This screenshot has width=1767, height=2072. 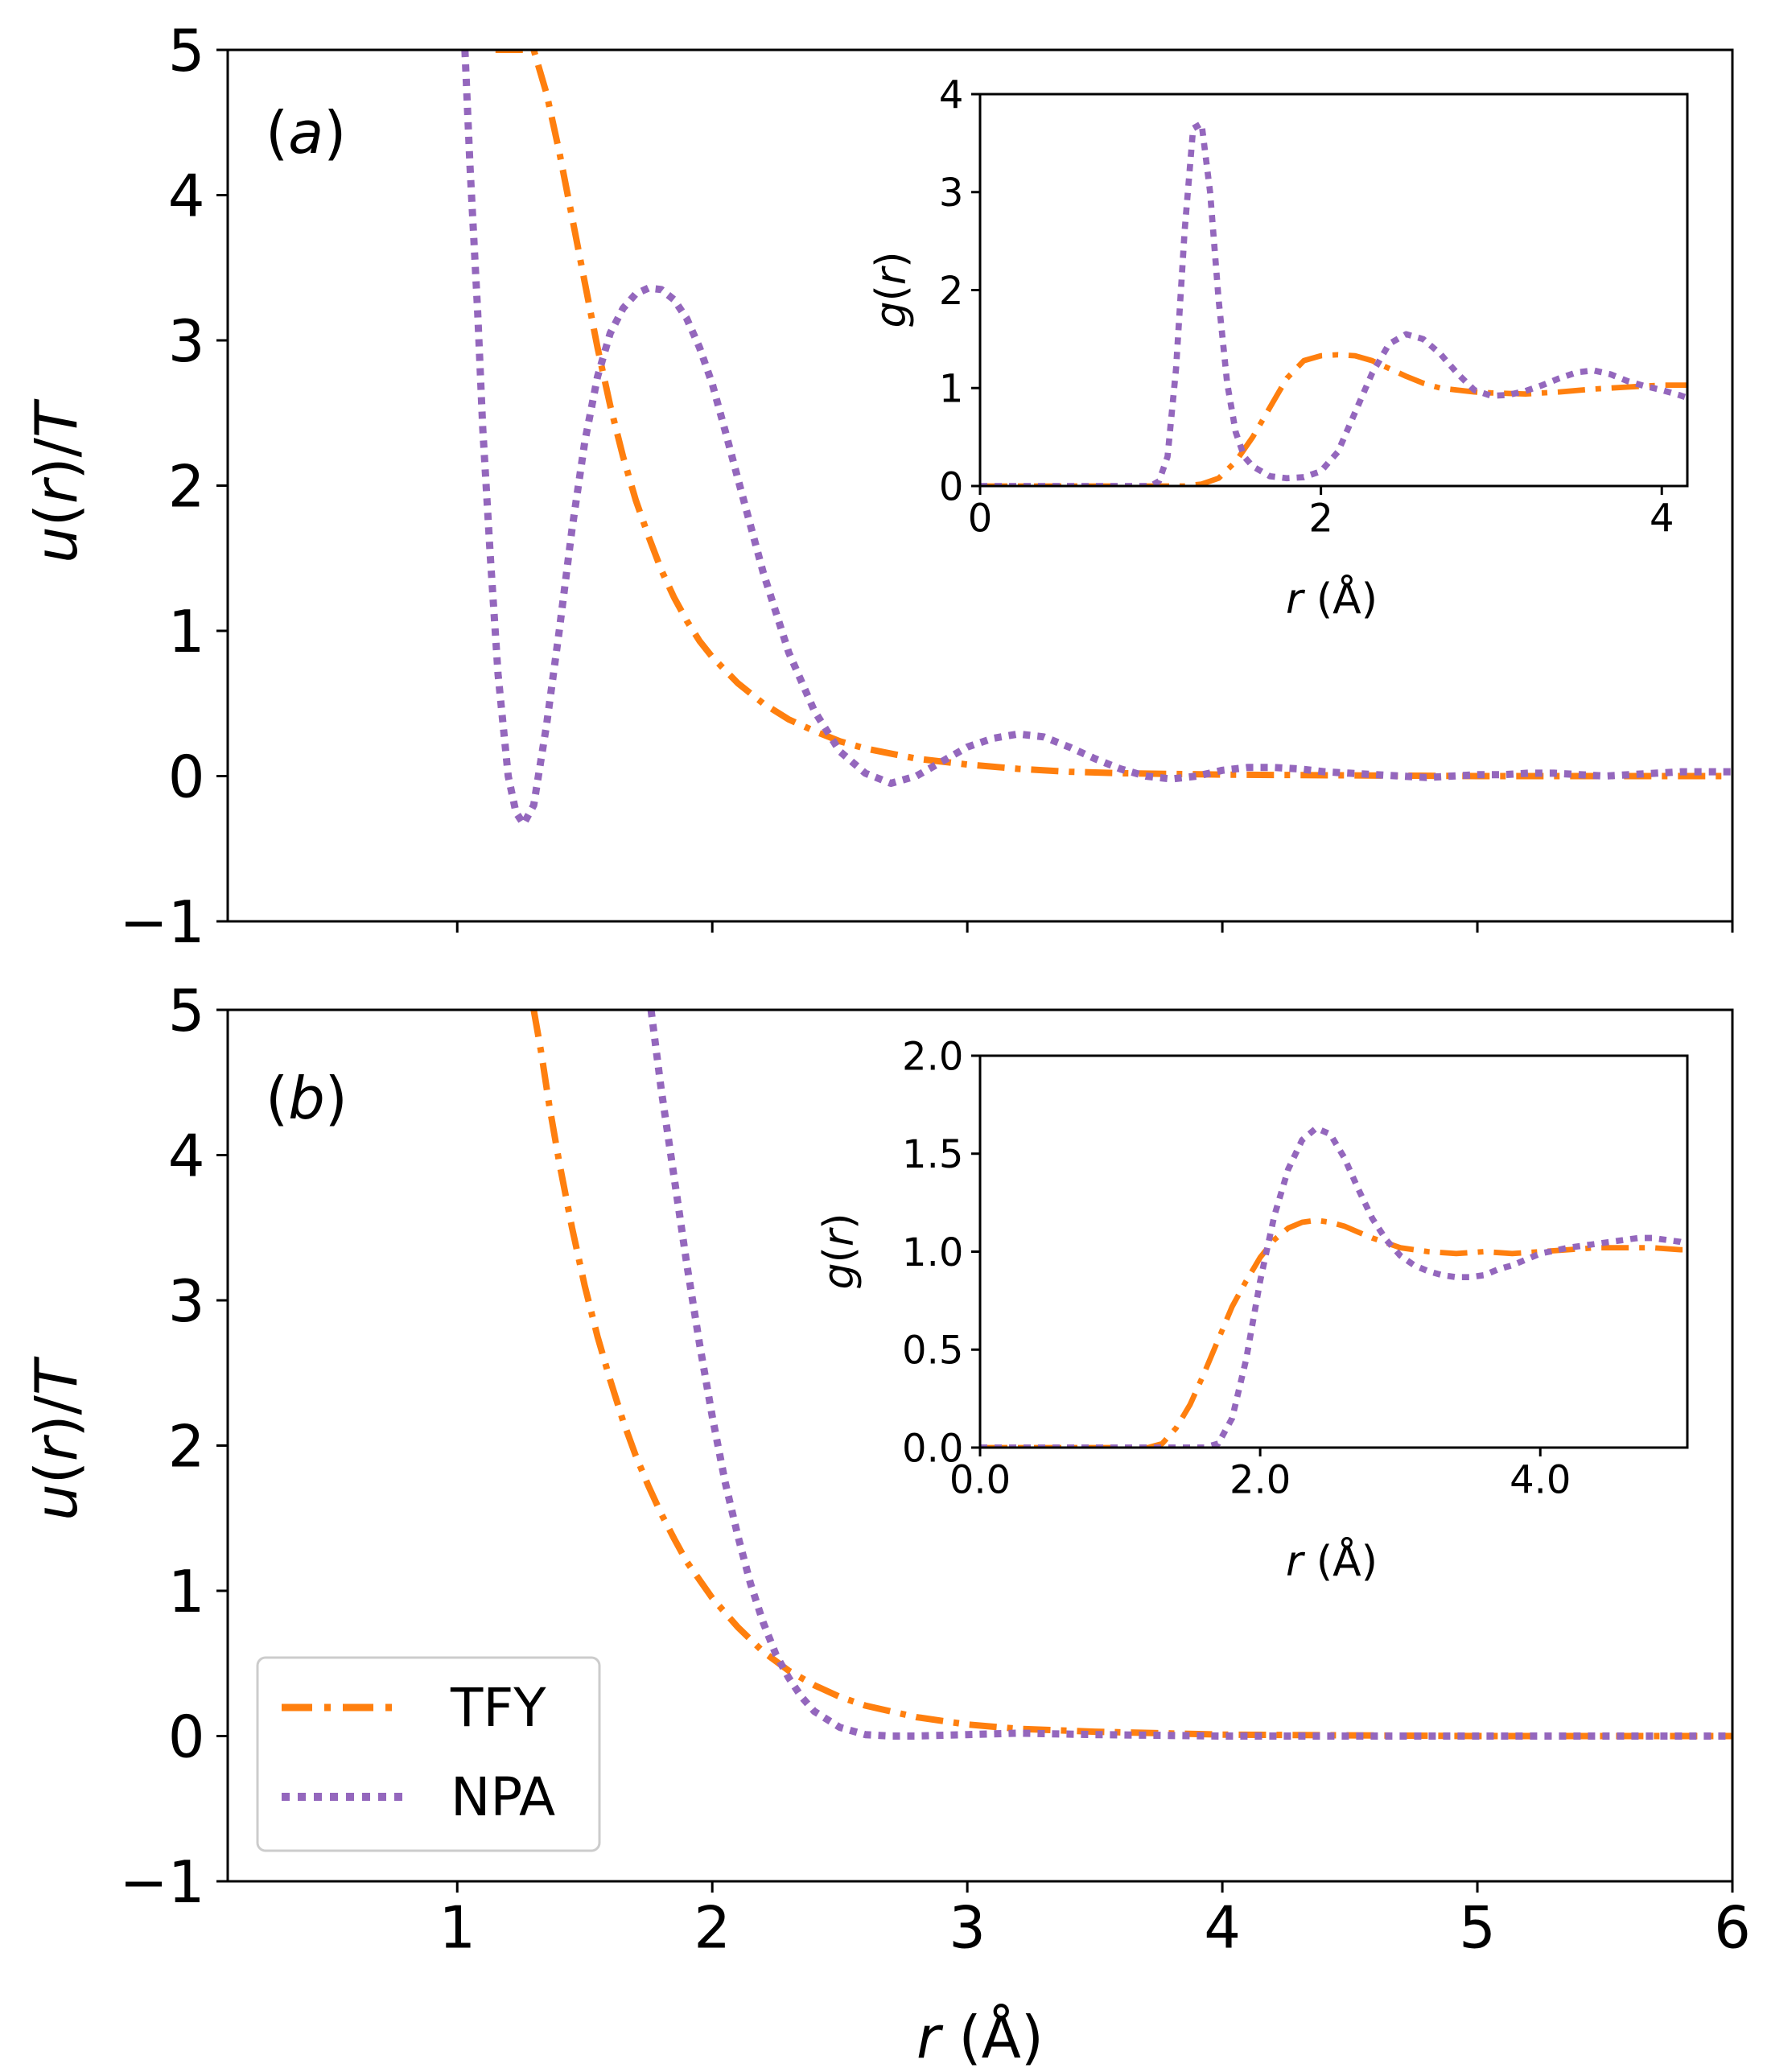 What do you see at coordinates (951, 487) in the screenshot?
I see `panel-a-inset-ytick-label: 0` at bounding box center [951, 487].